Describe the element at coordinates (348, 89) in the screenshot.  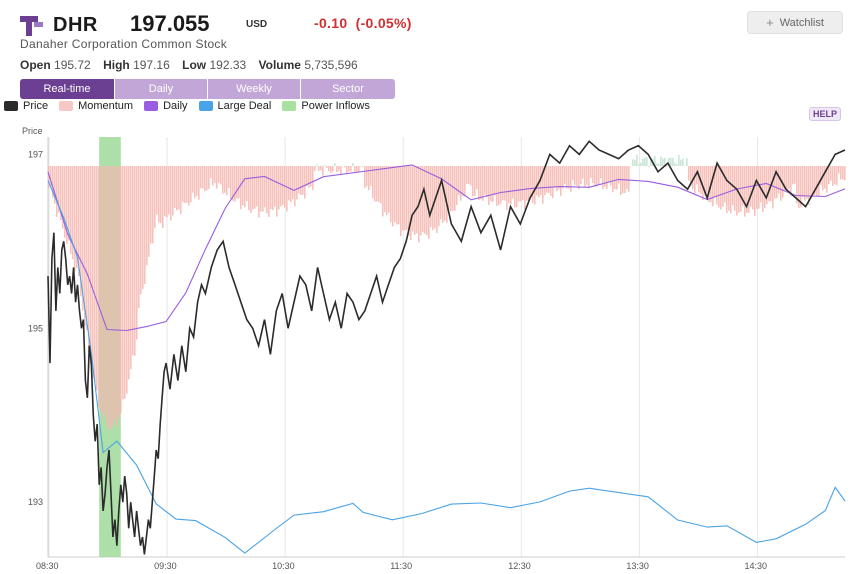
I see `tab-sector: Sector` at that location.